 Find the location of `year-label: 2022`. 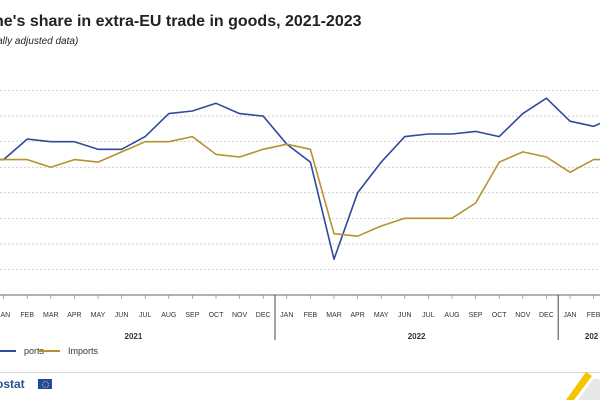

year-label: 2022 is located at coordinates (417, 336).